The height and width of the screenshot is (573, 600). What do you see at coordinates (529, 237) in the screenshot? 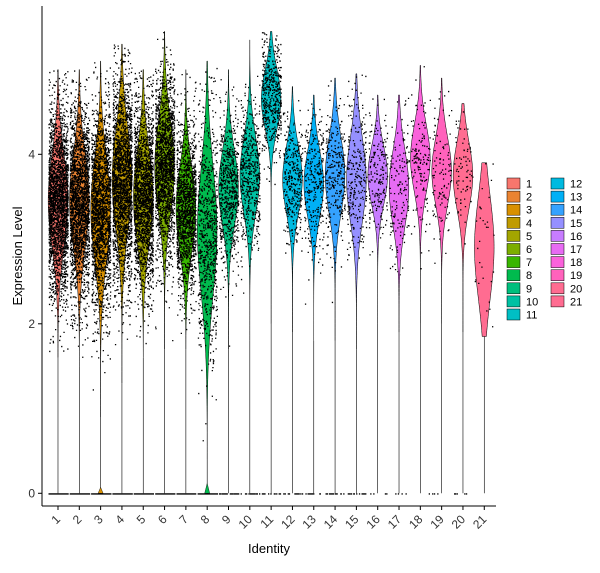
I see `legend-label-5: 5` at bounding box center [529, 237].